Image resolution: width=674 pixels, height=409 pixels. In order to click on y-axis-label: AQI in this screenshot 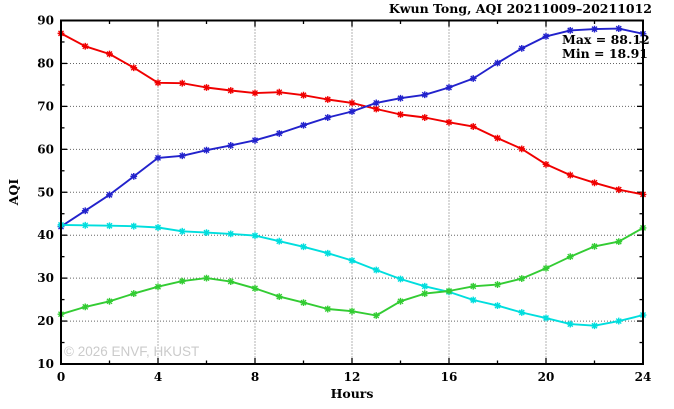, I will do `click(13, 193)`.